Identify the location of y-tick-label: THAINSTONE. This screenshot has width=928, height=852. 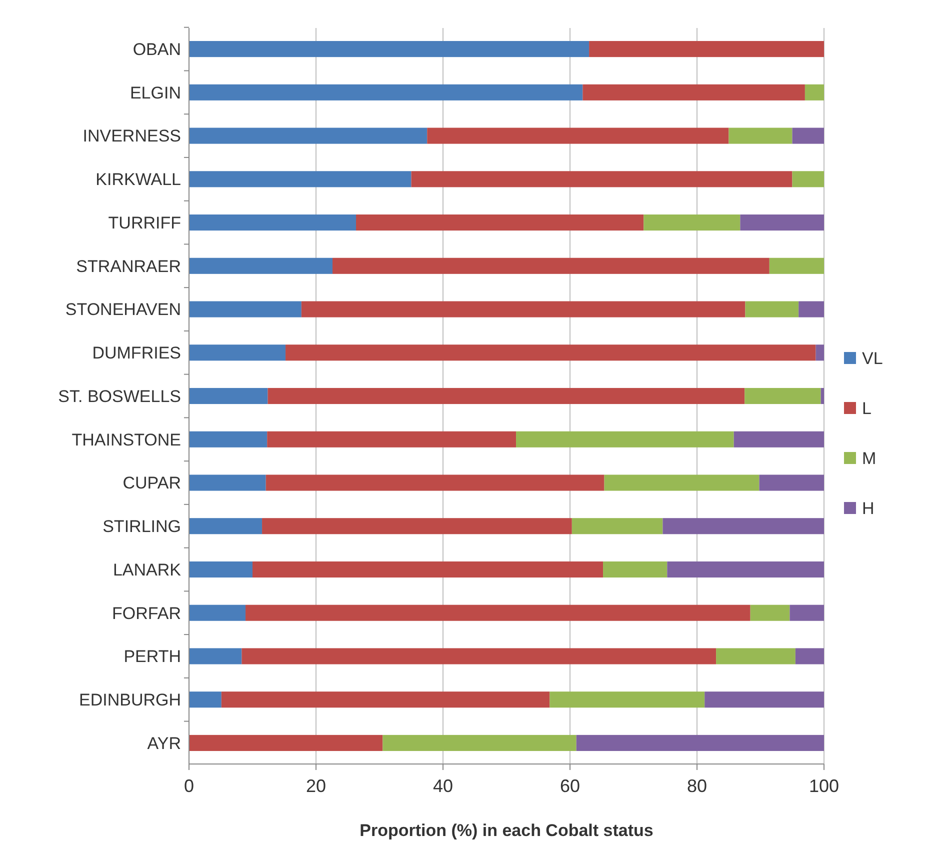
(126, 440).